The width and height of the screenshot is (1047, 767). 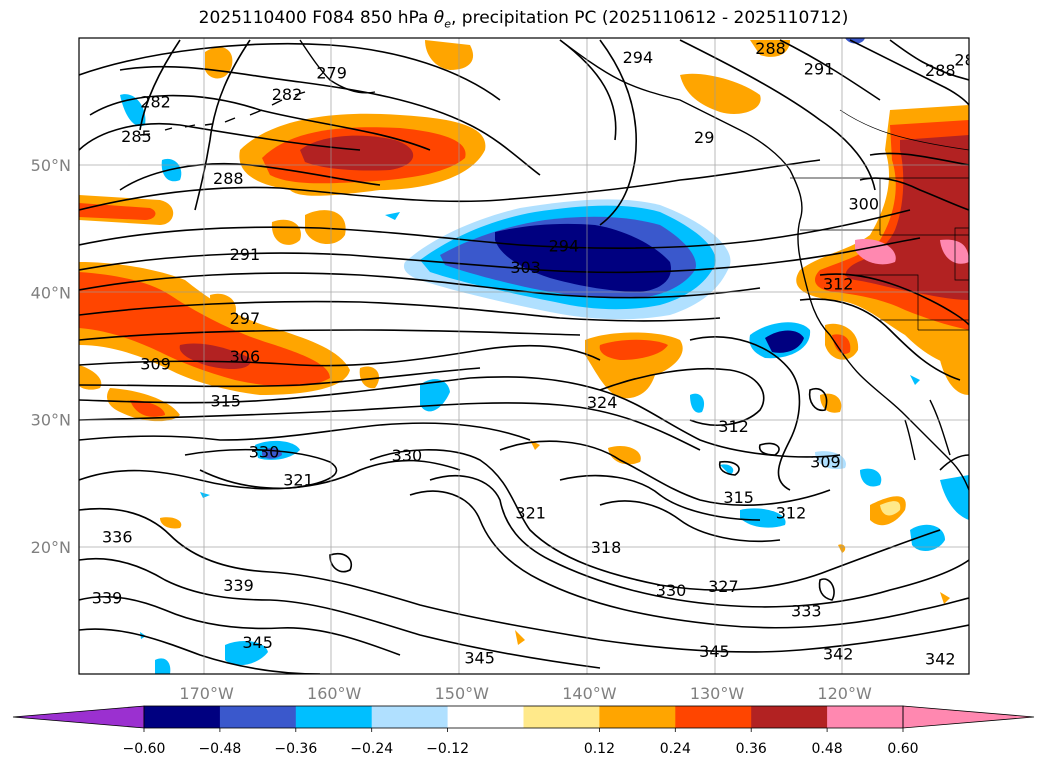 What do you see at coordinates (51, 292) in the screenshot?
I see `lat-label-40: 40°N` at bounding box center [51, 292].